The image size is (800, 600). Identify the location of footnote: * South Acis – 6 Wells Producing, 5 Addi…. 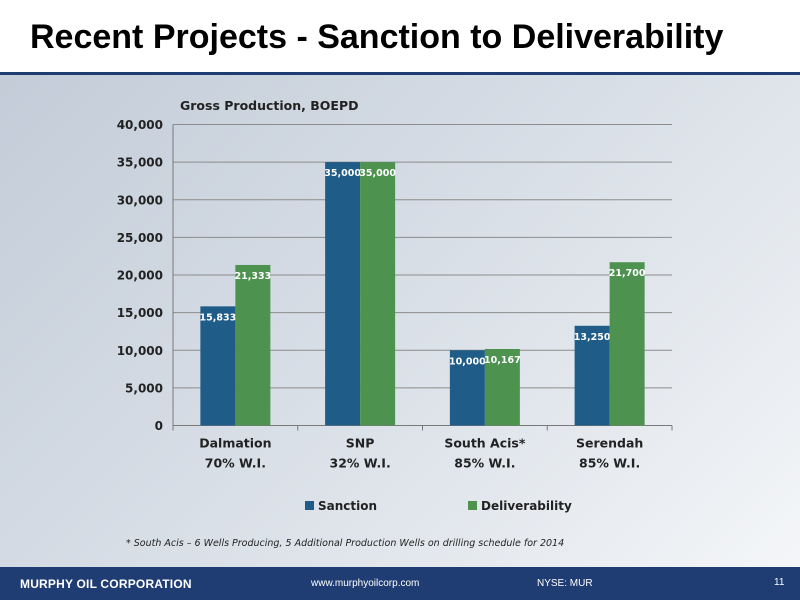
(345, 543).